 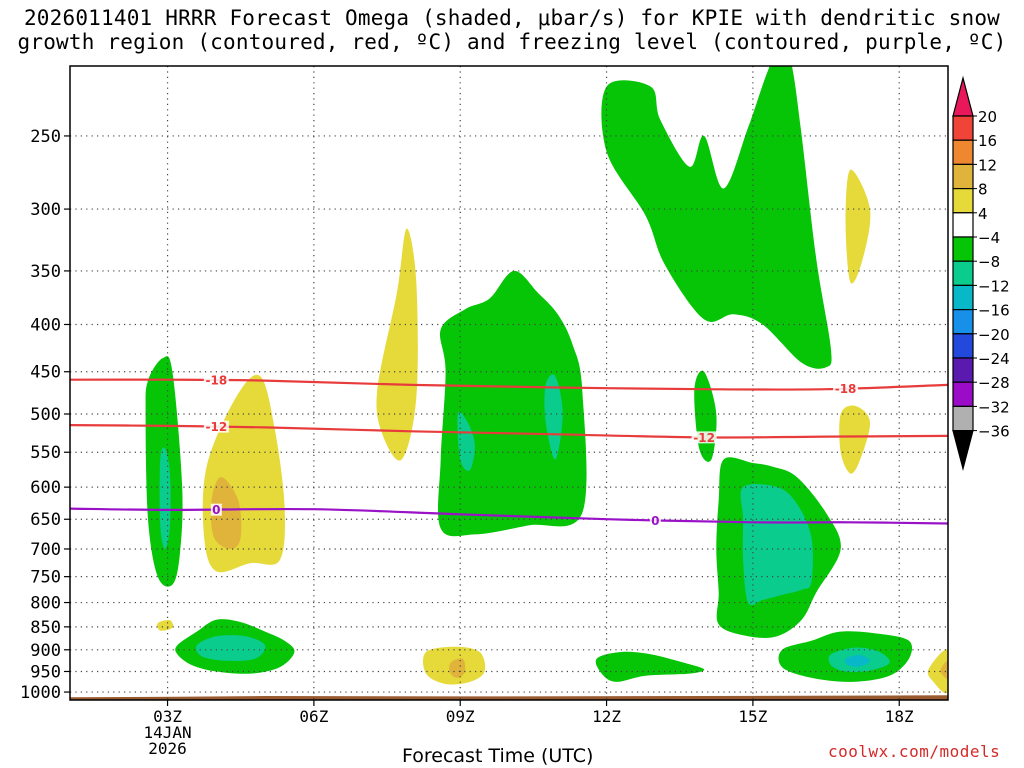 I want to click on colorbar-label-9: −20, so click(x=994, y=335).